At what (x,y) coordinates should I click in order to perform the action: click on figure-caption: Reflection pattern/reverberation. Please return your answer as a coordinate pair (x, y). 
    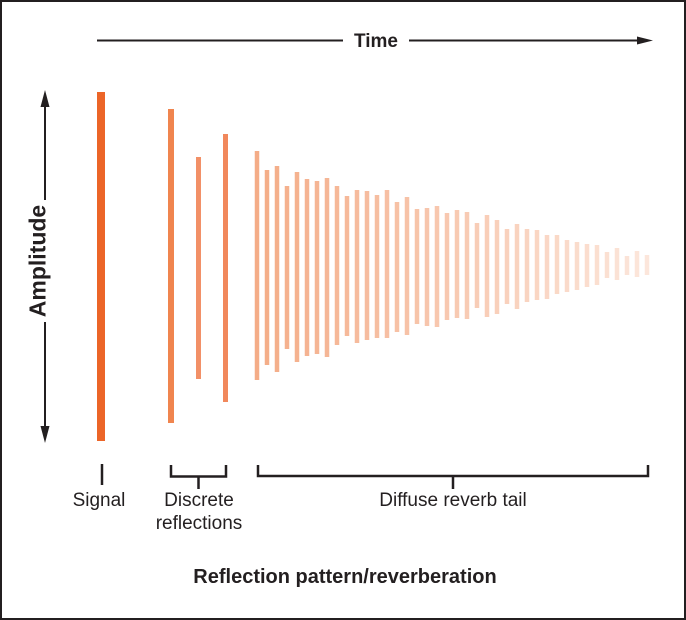
    Looking at the image, I should click on (345, 577).